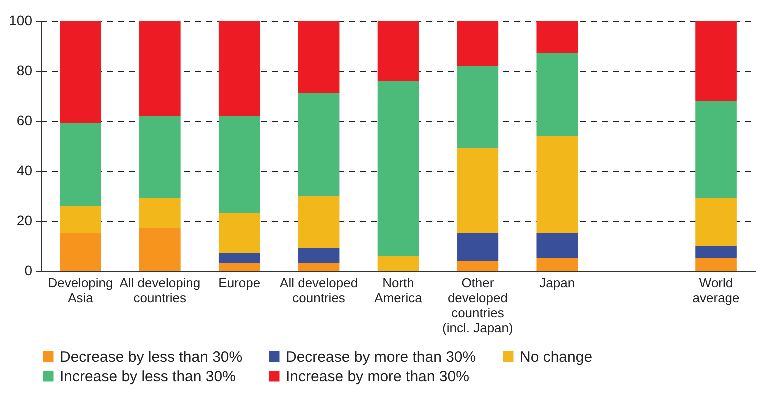 This screenshot has width=782, height=405. Describe the element at coordinates (81, 291) in the screenshot. I see `x-tick-label: Developing Asia` at that location.